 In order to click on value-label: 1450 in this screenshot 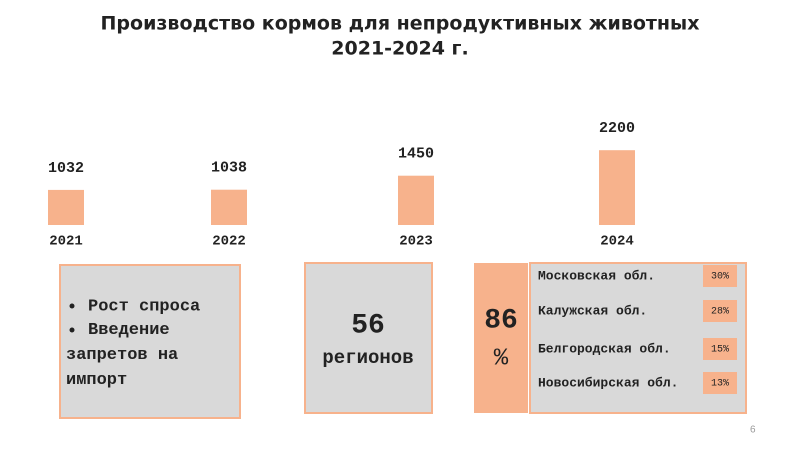, I will do `click(416, 154)`.